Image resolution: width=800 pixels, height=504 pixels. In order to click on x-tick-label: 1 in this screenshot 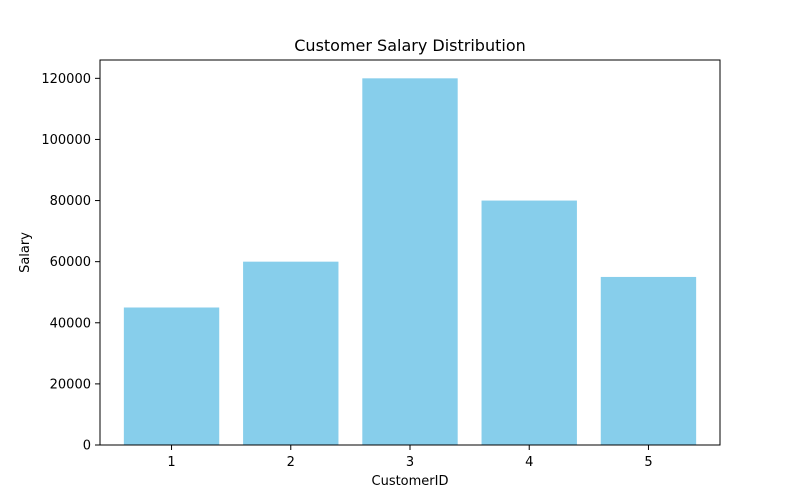, I will do `click(171, 462)`.